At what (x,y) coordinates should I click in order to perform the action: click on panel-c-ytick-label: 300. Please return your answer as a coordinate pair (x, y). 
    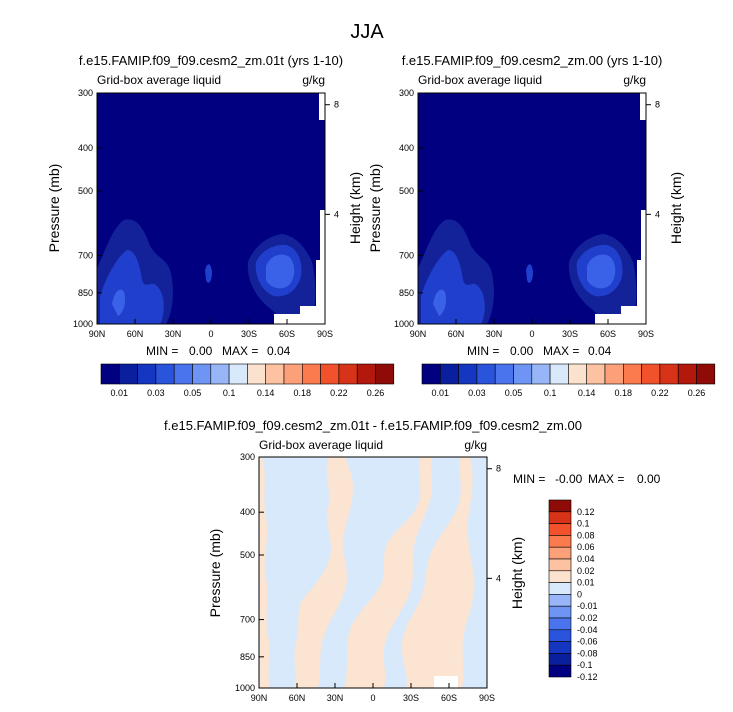
    Looking at the image, I should click on (247, 457).